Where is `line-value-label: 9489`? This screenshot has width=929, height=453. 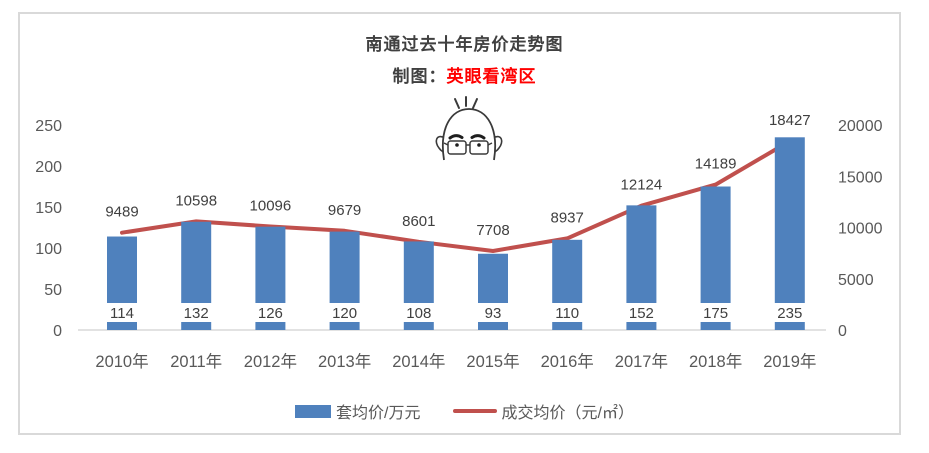
line-value-label: 9489 is located at coordinates (121, 212).